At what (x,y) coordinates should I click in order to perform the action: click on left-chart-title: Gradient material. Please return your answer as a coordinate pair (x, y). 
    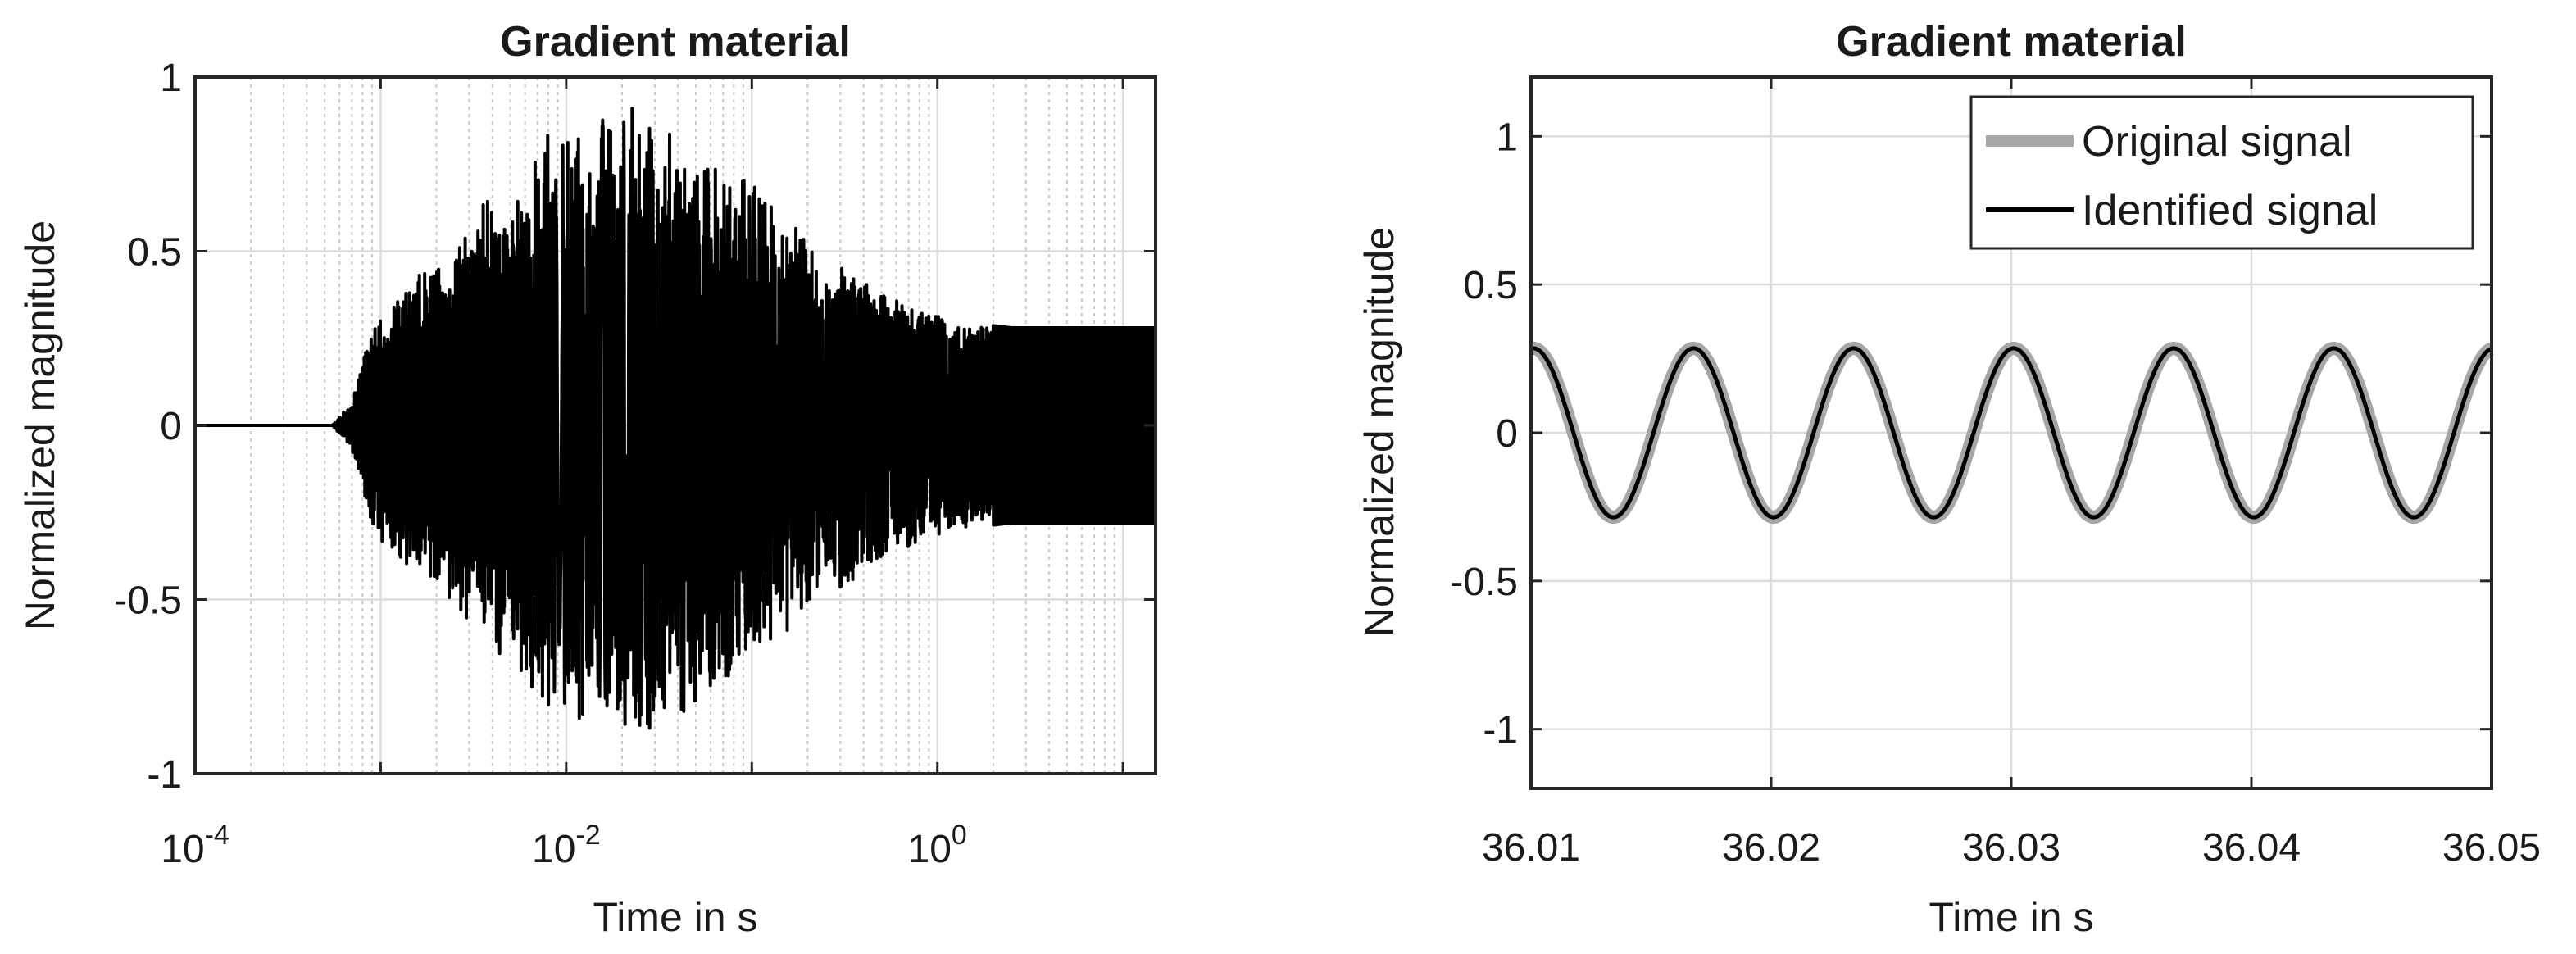
    Looking at the image, I should click on (675, 42).